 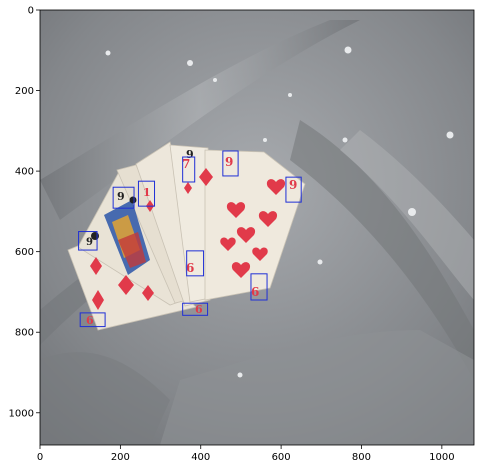 What do you see at coordinates (24, 333) in the screenshot?
I see `y-tick-label: 800` at bounding box center [24, 333].